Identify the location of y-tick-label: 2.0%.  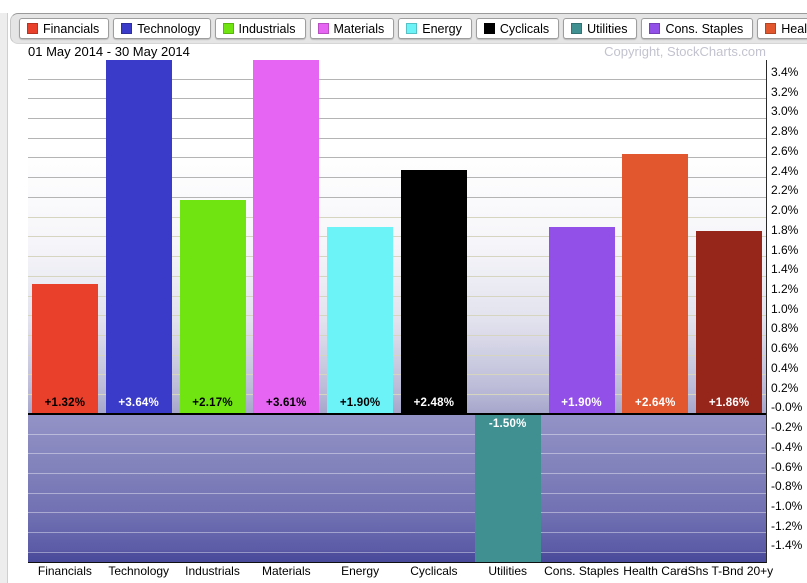
(785, 210).